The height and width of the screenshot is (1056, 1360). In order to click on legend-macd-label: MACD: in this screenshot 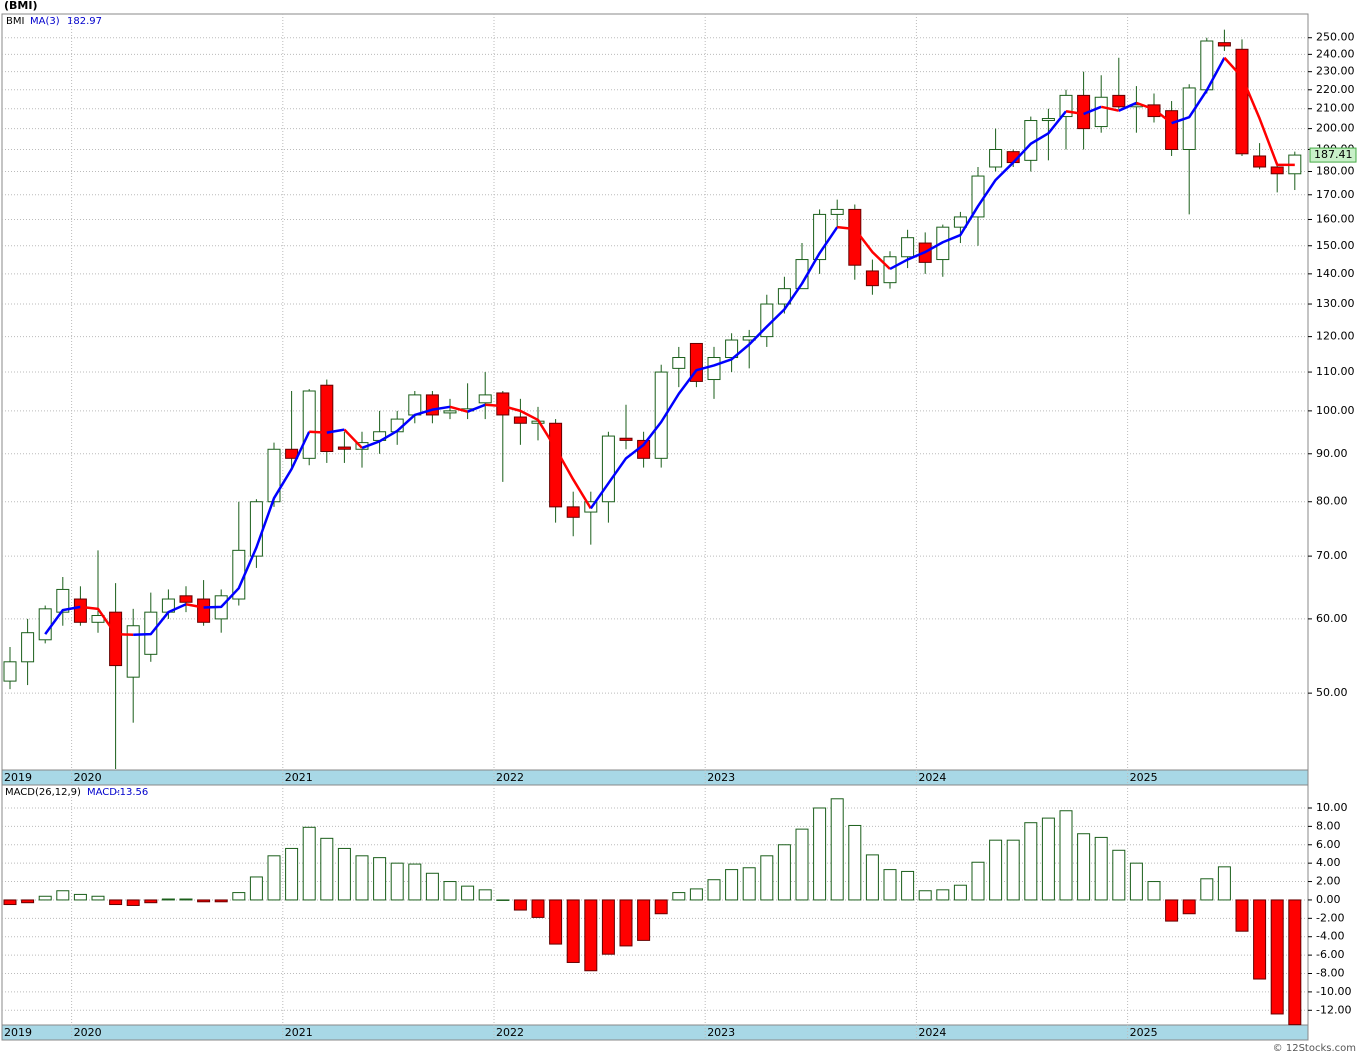, I will do `click(103, 792)`.